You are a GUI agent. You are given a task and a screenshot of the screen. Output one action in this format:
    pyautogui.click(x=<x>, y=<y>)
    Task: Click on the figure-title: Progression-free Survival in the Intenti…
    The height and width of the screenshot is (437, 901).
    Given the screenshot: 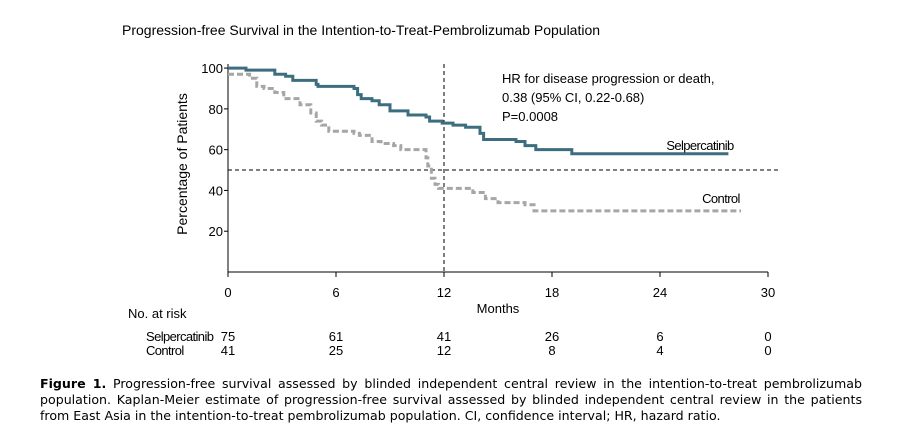 What is the action you would take?
    pyautogui.click(x=361, y=30)
    